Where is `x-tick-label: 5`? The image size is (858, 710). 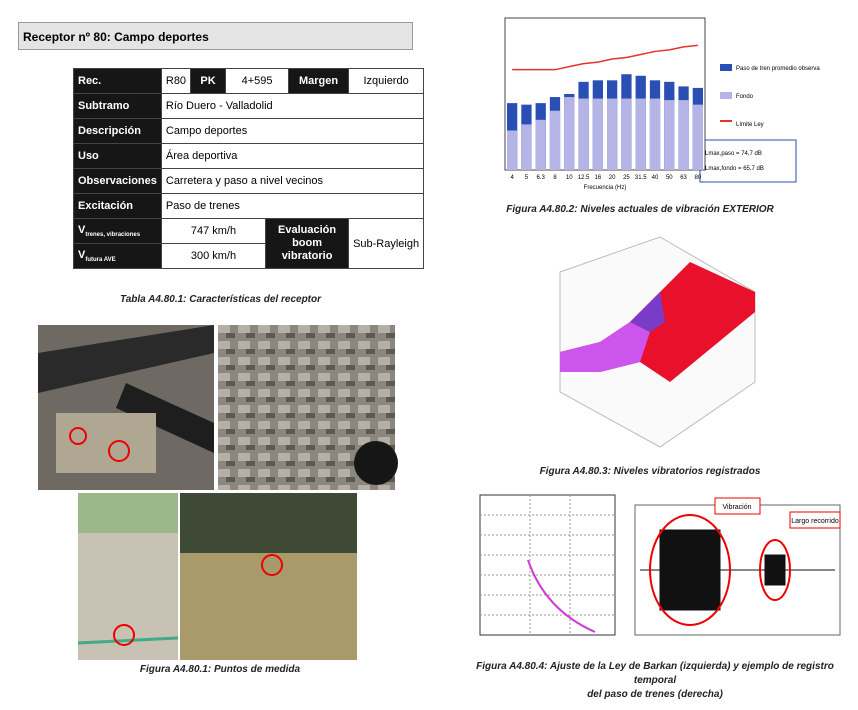
x-tick-label: 5 is located at coordinates (527, 178).